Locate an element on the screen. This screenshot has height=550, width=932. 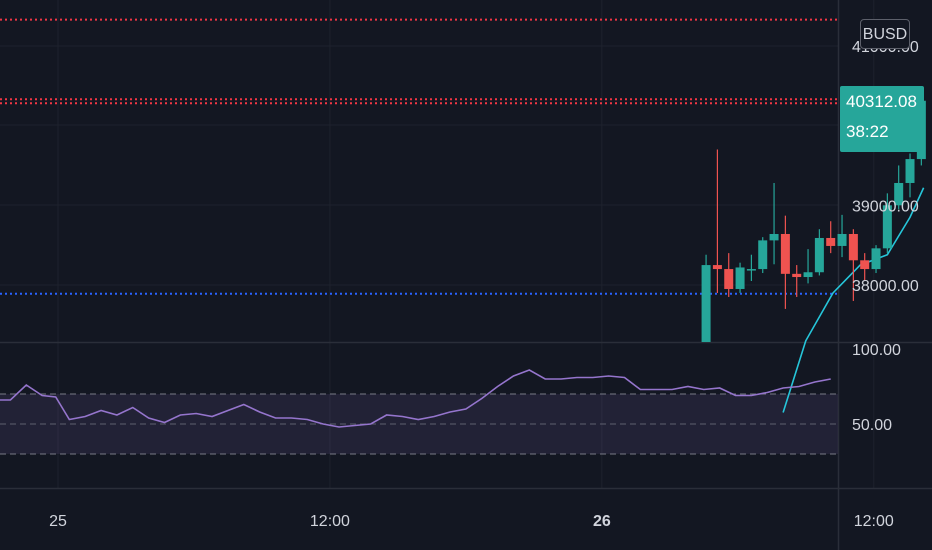
last-price-value: 40312.08 is located at coordinates (881, 101).